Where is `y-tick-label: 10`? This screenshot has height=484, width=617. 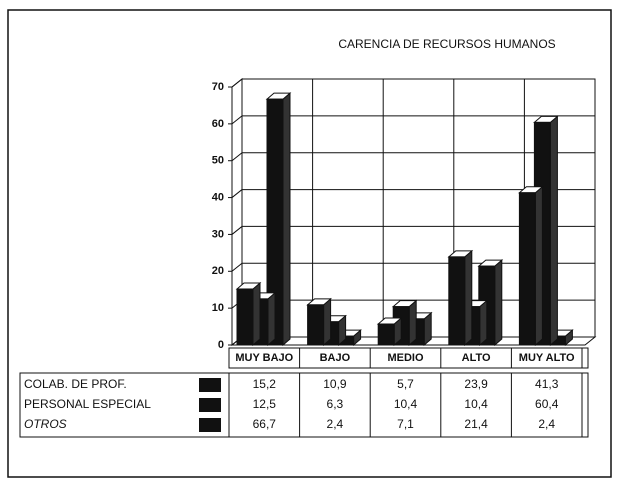
y-tick-label: 10 is located at coordinates (218, 308).